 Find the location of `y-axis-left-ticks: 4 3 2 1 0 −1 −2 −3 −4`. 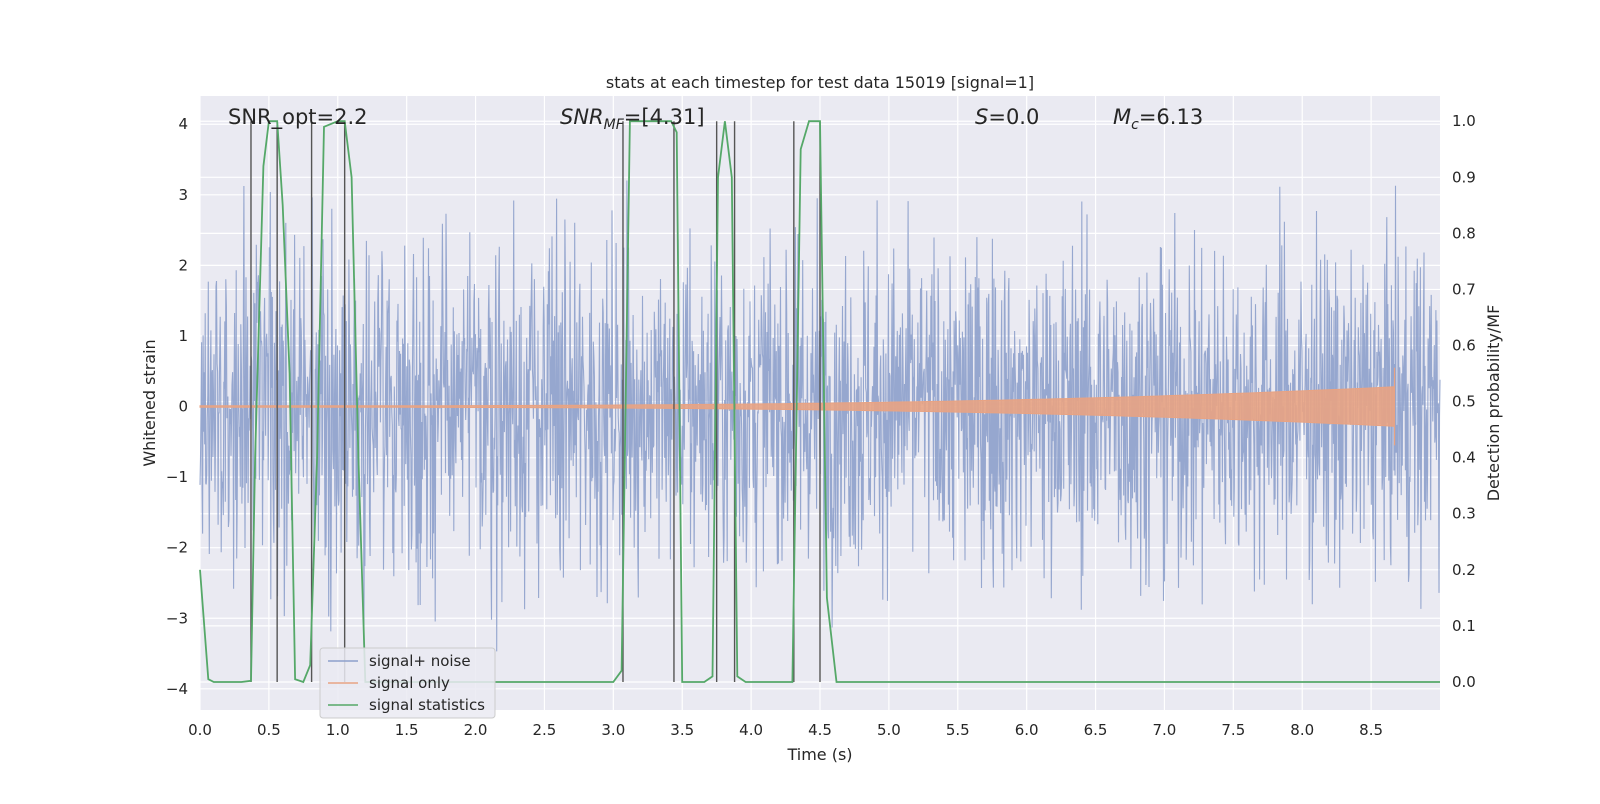

y-axis-left-ticks: 4 3 2 1 0 −1 −2 −3 −4 is located at coordinates (177, 406).